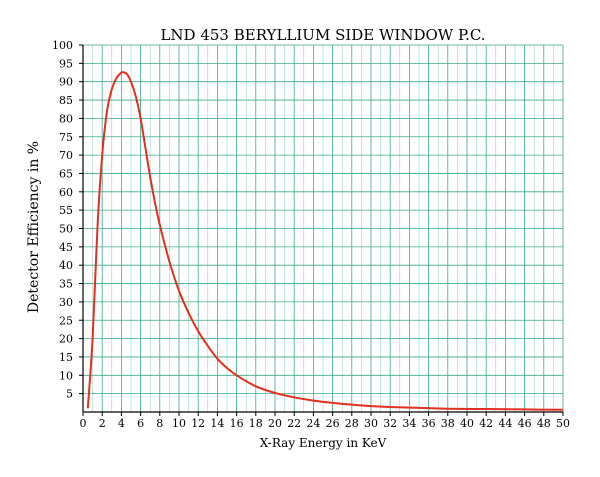 This screenshot has width=600, height=477. Describe the element at coordinates (66, 118) in the screenshot. I see `y-tick-label: 80` at that location.